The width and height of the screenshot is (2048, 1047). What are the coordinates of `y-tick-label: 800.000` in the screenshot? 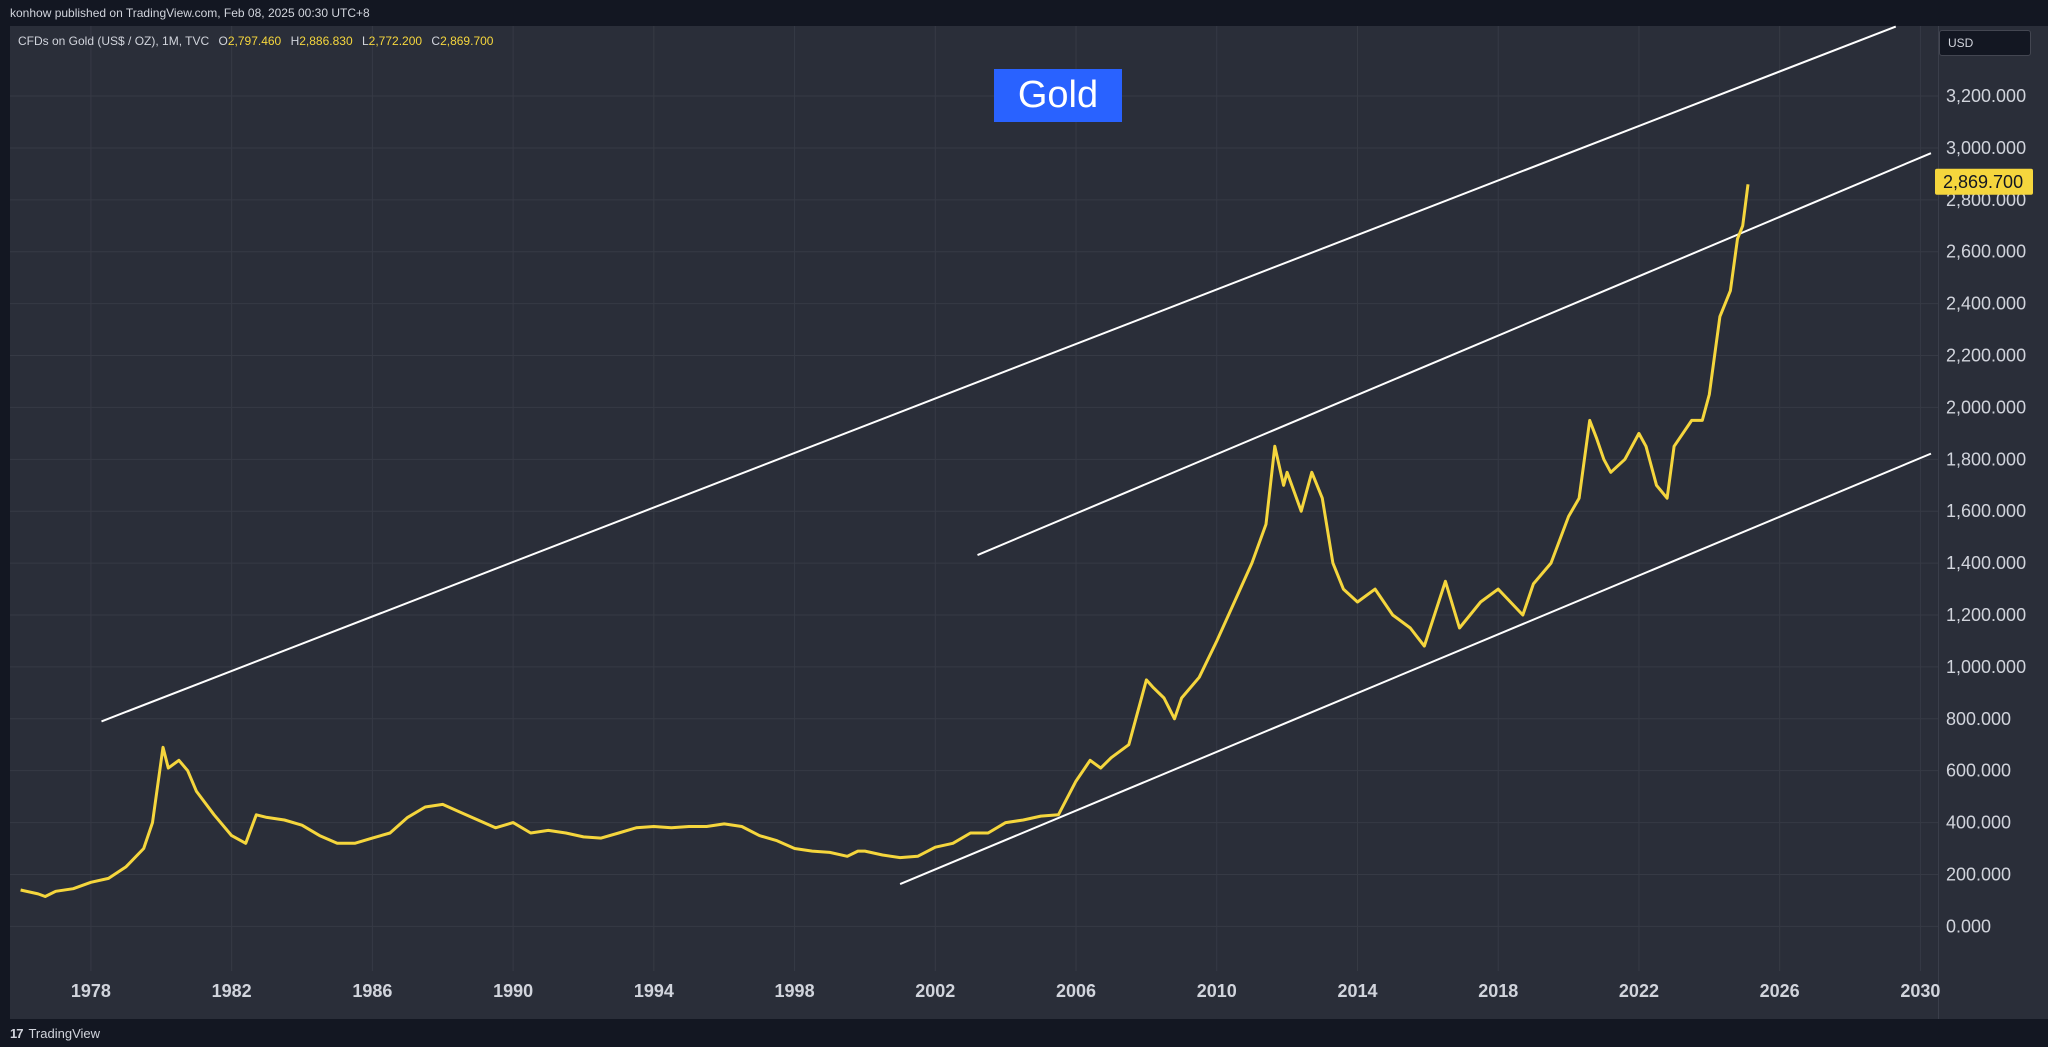 It's located at (1978, 719).